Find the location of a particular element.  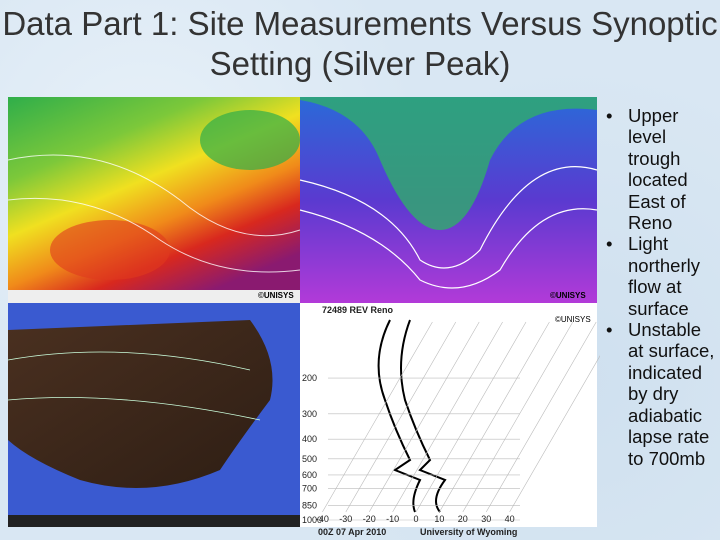

pressure-label: 500 is located at coordinates (309, 459).